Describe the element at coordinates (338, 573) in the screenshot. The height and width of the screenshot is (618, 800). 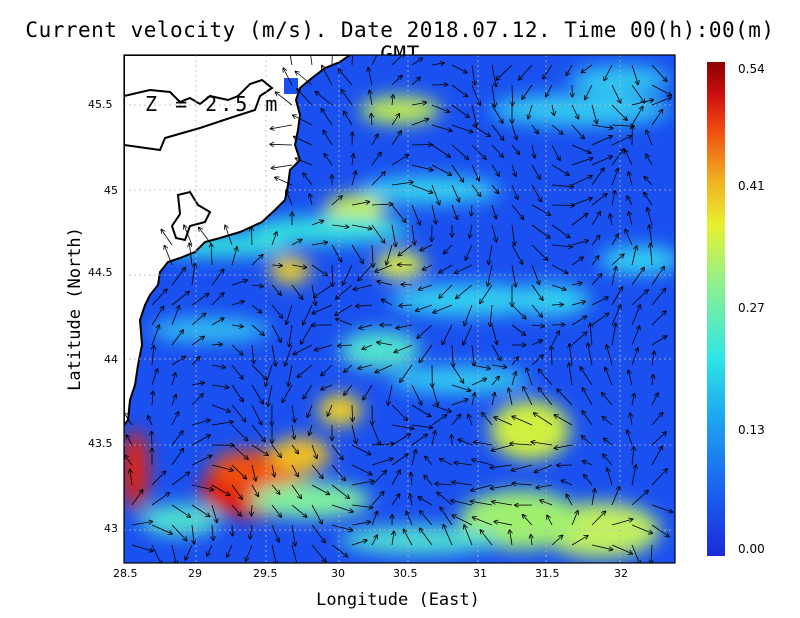
I see `x-tick-30: 30` at that location.